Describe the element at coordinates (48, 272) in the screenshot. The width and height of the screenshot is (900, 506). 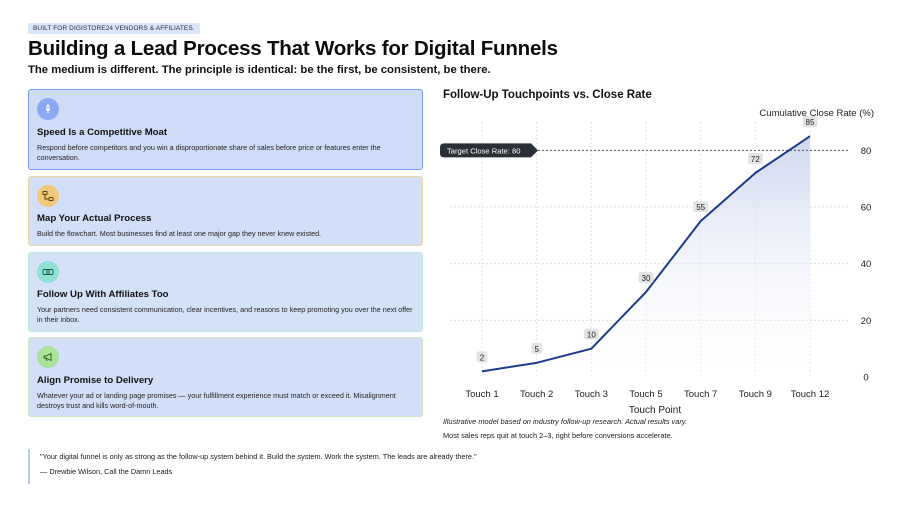
I see `handshake-icon` at that location.